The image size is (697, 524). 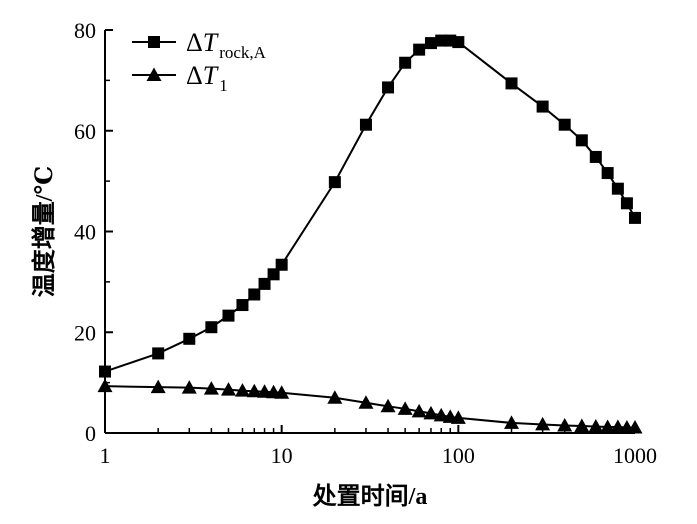 I want to click on legend-label: ΔT 1, so click(x=207, y=78).